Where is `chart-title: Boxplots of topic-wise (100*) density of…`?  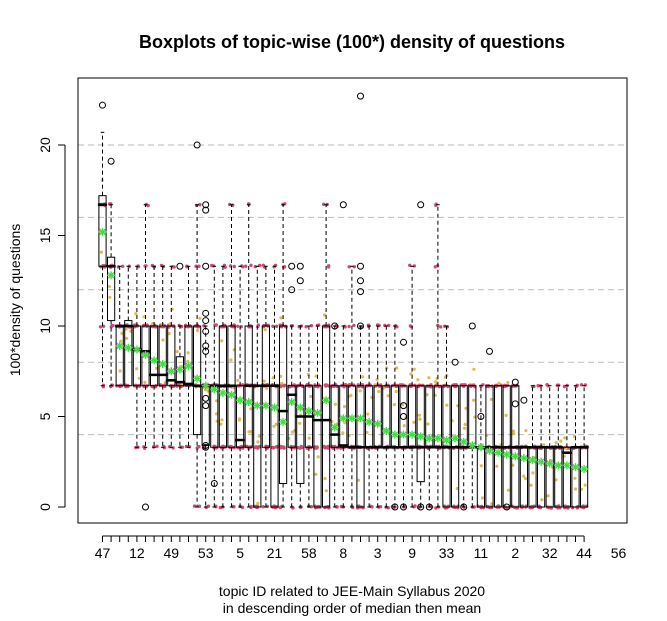
chart-title: Boxplots of topic-wise (100*) density of… is located at coordinates (352, 42).